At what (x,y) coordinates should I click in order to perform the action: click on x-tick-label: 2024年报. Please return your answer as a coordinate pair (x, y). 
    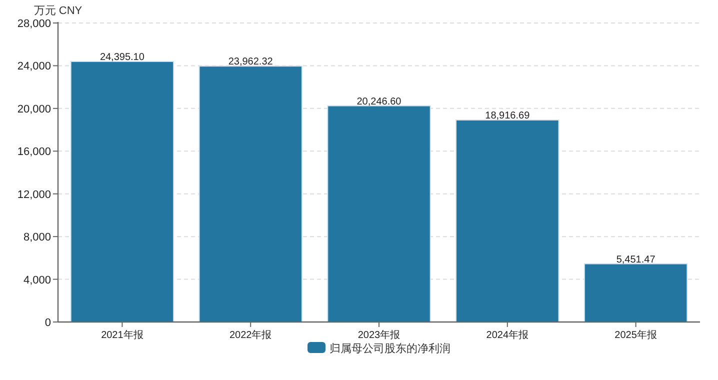
    Looking at the image, I should click on (507, 335).